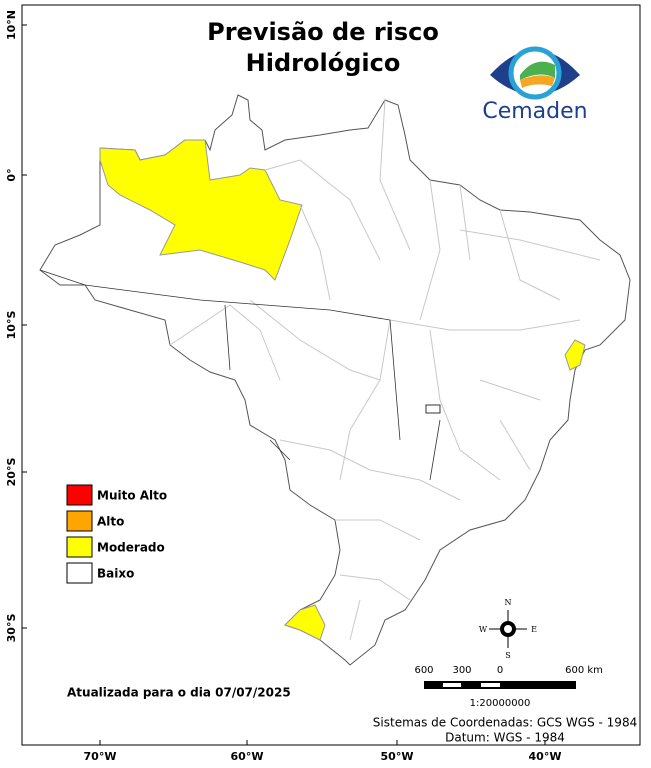 This screenshot has height=768, width=651. I want to click on legend: Muito Alto Alto Moderado Baixo, so click(116, 534).